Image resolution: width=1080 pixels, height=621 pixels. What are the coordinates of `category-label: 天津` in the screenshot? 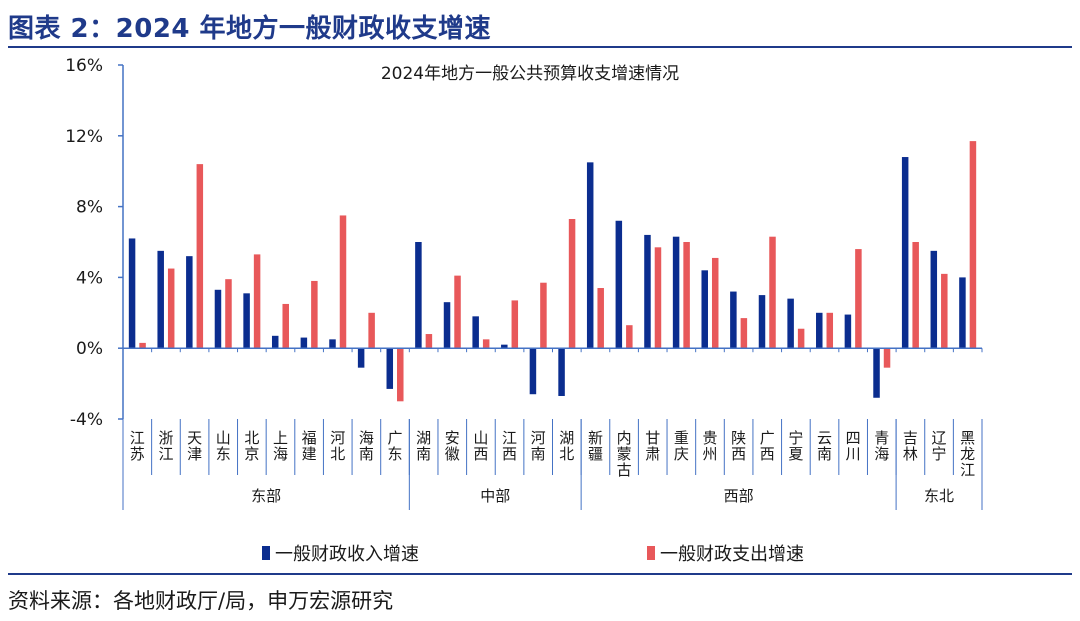 It's located at (194, 446).